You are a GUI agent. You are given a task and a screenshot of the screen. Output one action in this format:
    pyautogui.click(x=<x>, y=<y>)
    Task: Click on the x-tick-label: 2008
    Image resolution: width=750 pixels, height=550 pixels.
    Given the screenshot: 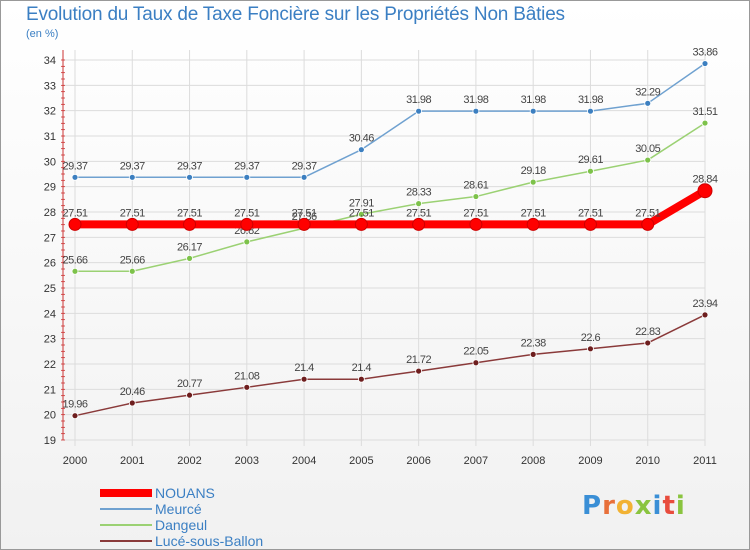 What is the action you would take?
    pyautogui.click(x=533, y=461)
    